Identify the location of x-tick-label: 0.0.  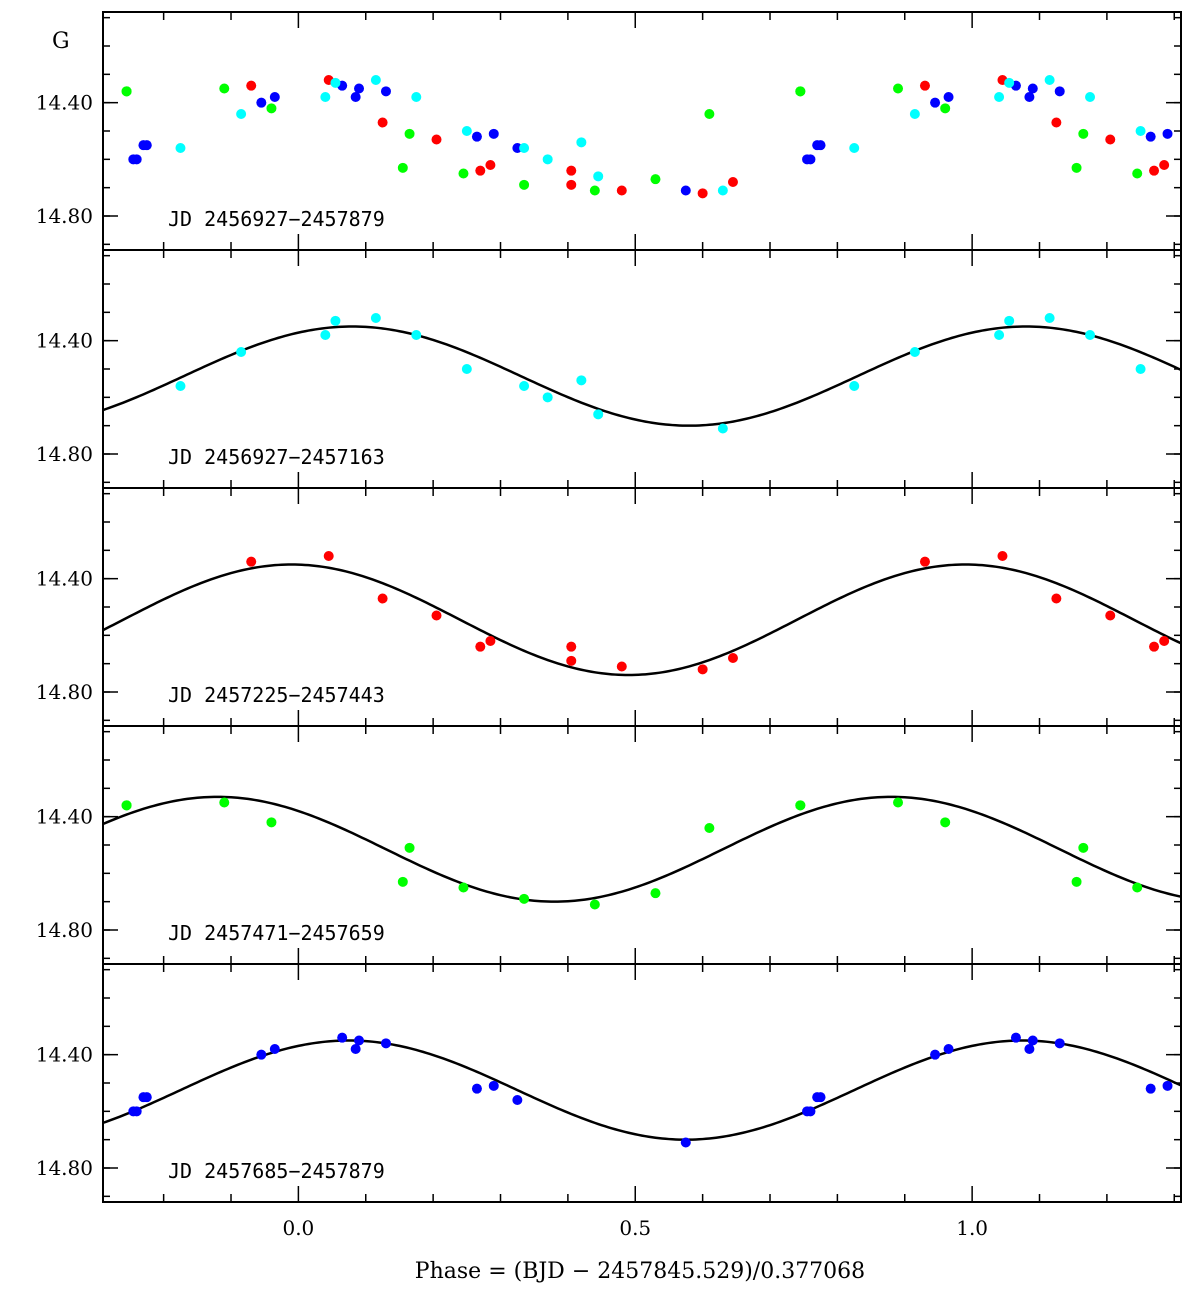
(298, 1228).